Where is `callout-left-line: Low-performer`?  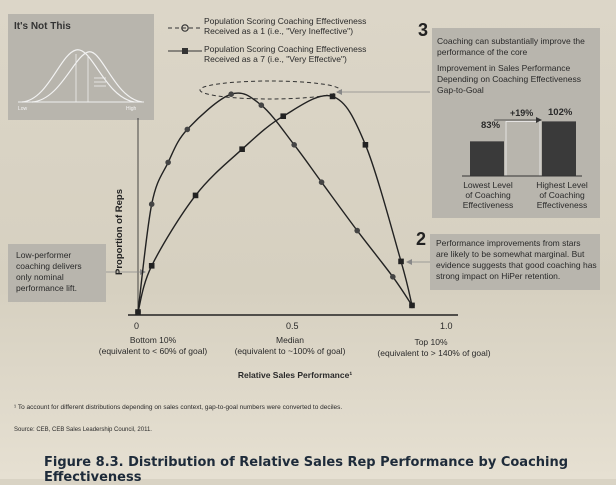 callout-left-line: Low-performer is located at coordinates (44, 255).